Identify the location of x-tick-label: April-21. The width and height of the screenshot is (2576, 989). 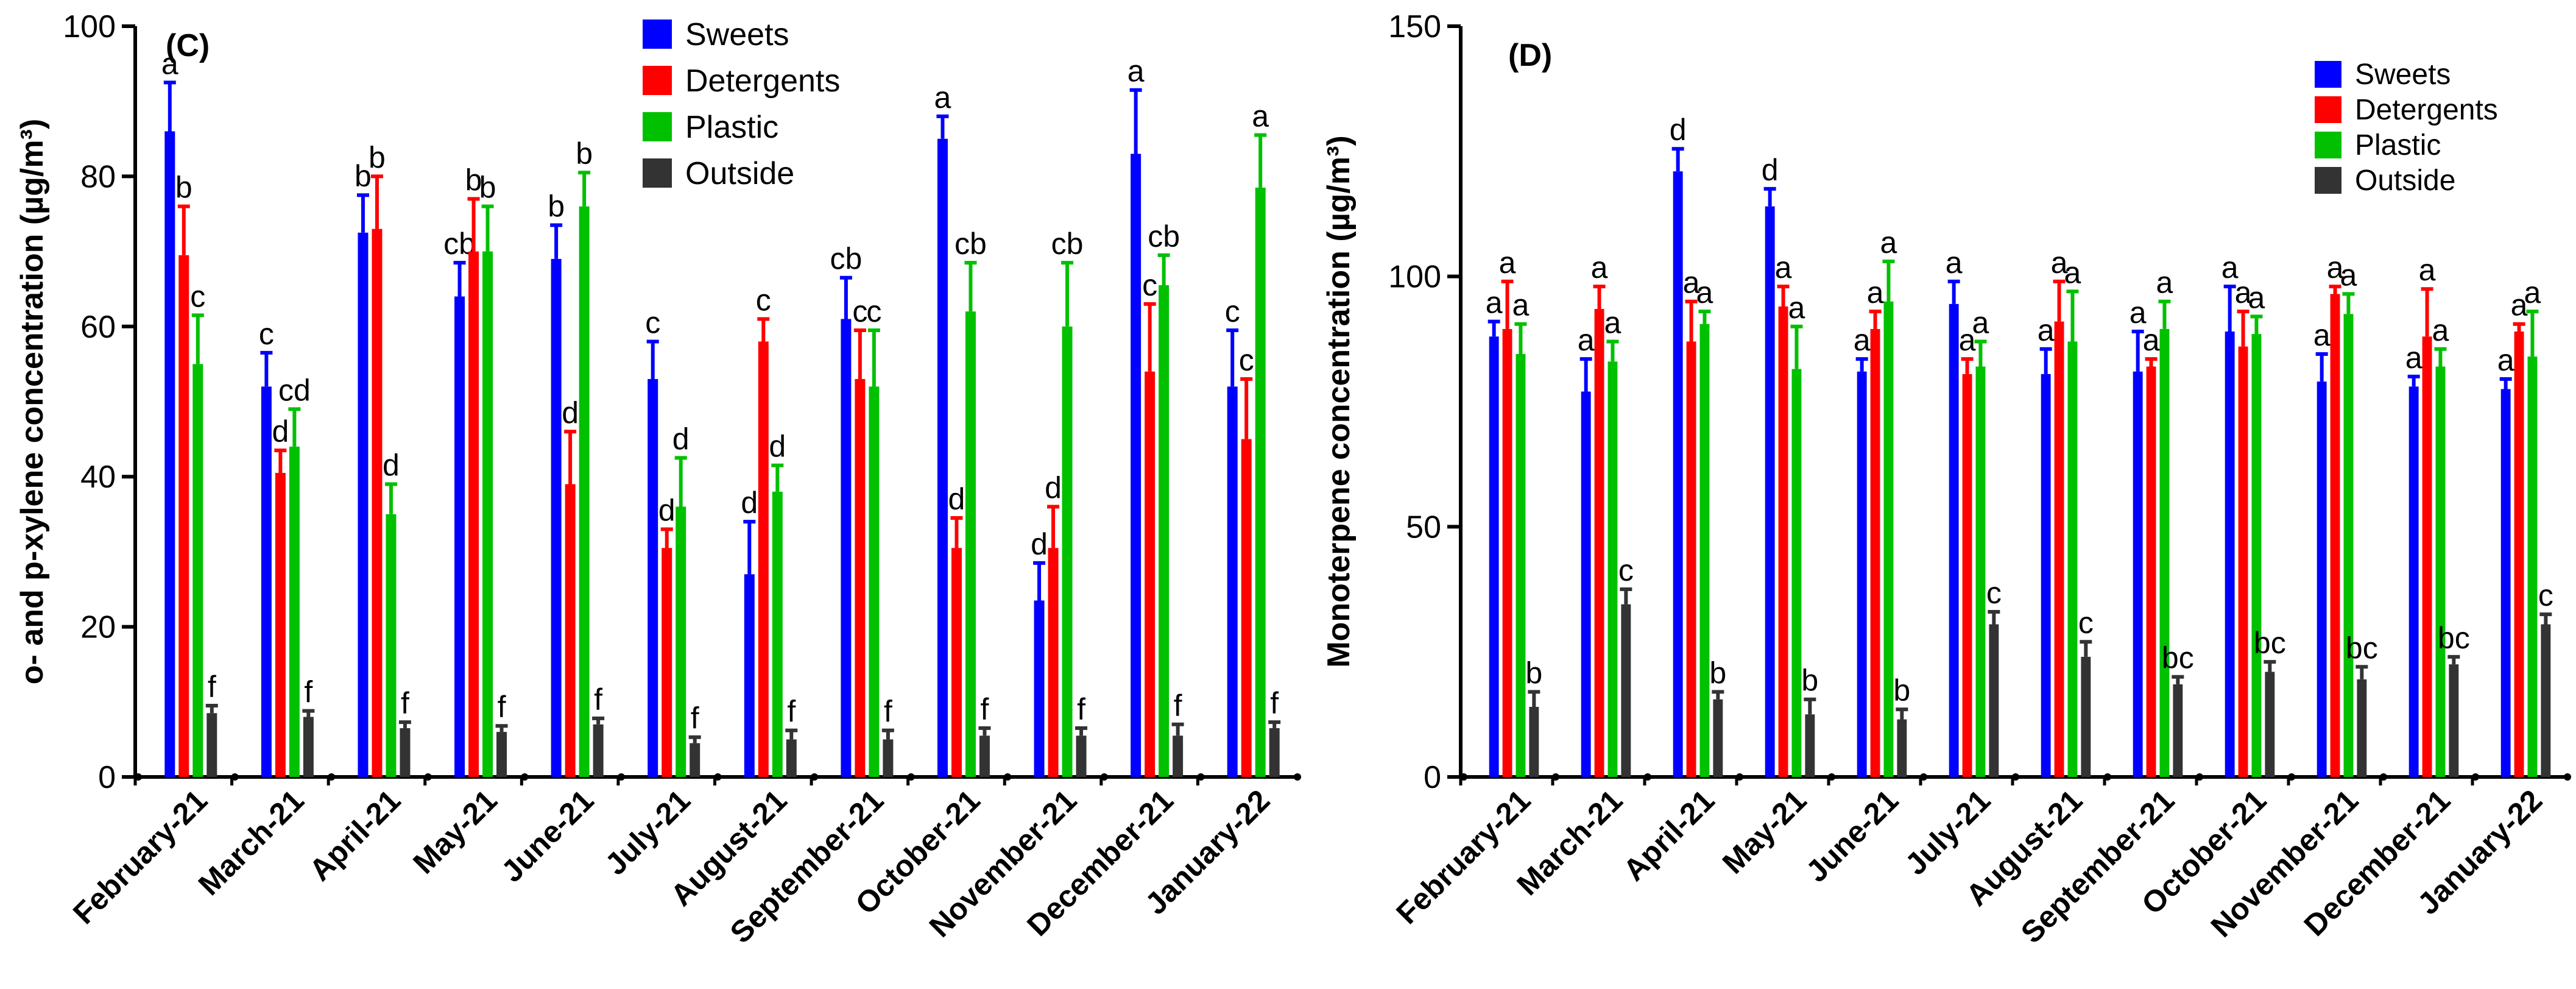
(355, 835).